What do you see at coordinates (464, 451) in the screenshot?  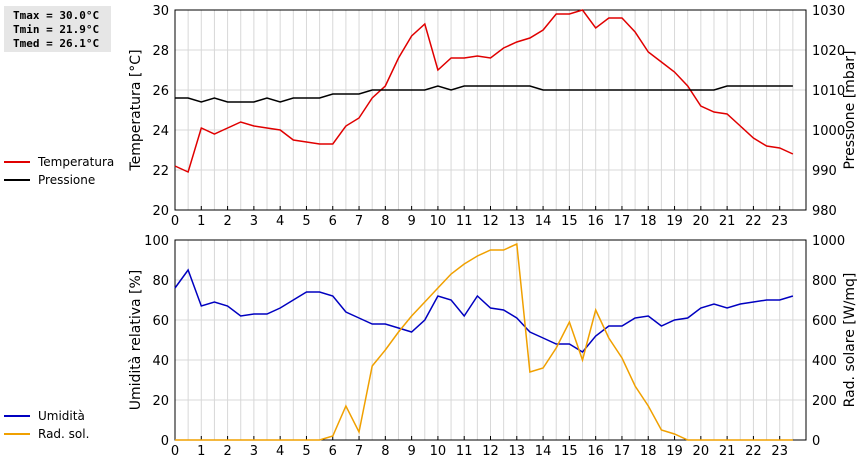 I see `chart2-x-tick-label: 11` at bounding box center [464, 451].